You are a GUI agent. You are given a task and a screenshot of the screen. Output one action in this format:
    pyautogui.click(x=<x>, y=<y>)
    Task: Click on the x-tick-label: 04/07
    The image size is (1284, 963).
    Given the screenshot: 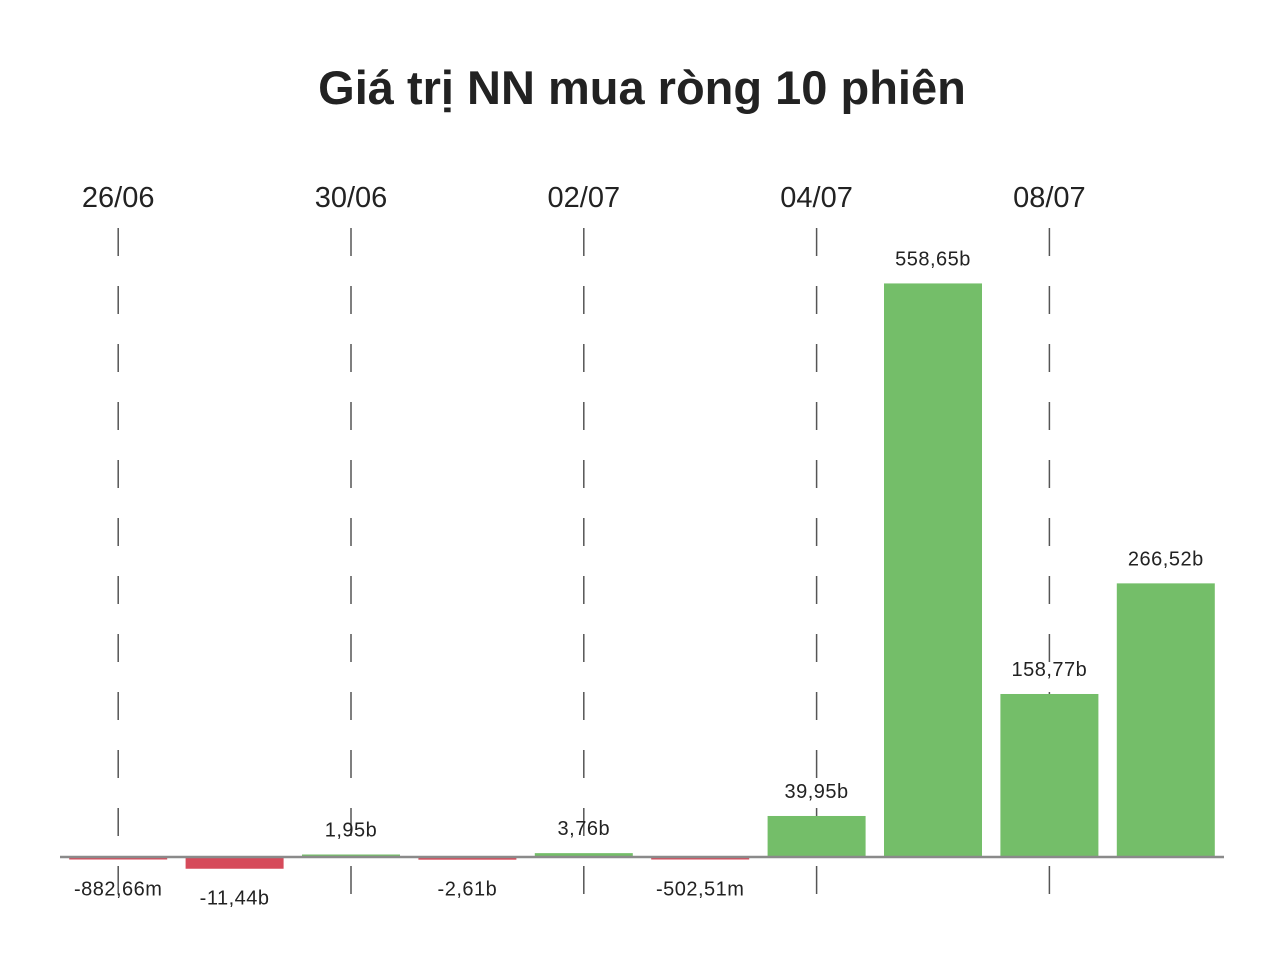 What is the action you would take?
    pyautogui.click(x=816, y=198)
    